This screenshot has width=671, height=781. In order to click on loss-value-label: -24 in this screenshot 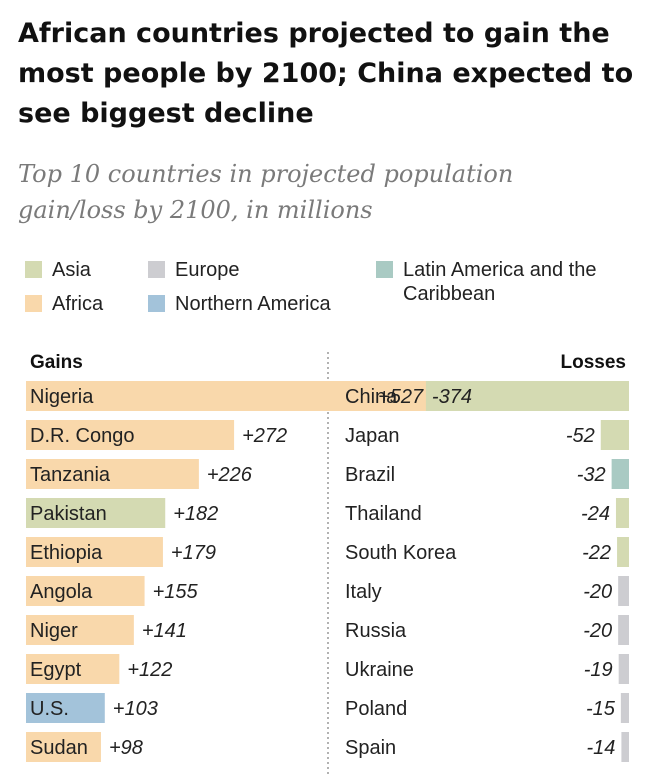, I will do `click(595, 514)`.